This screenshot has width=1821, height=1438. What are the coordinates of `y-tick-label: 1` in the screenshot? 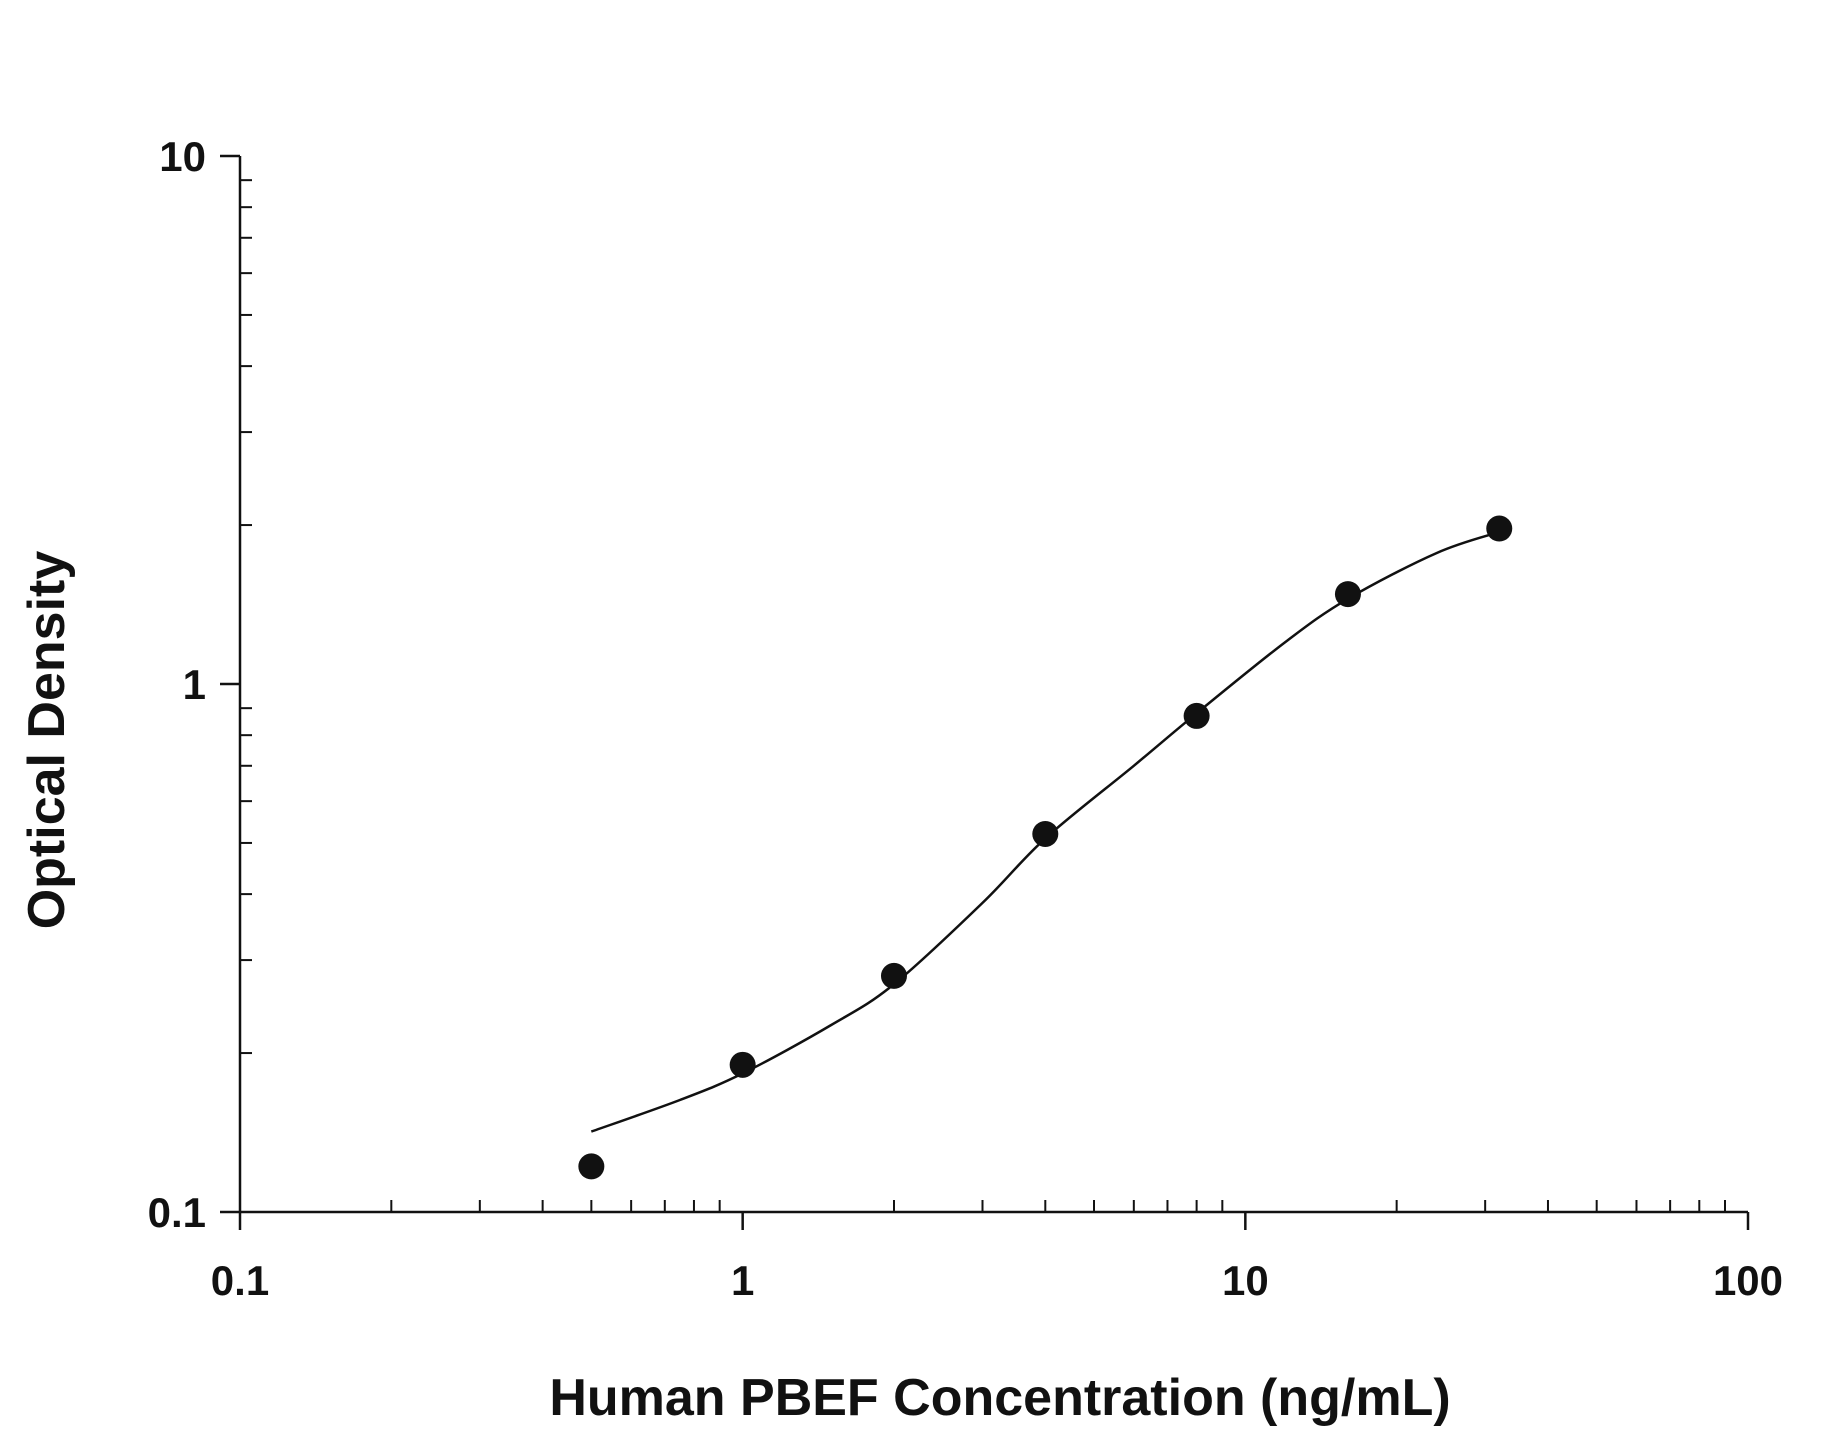 It's located at (194, 684).